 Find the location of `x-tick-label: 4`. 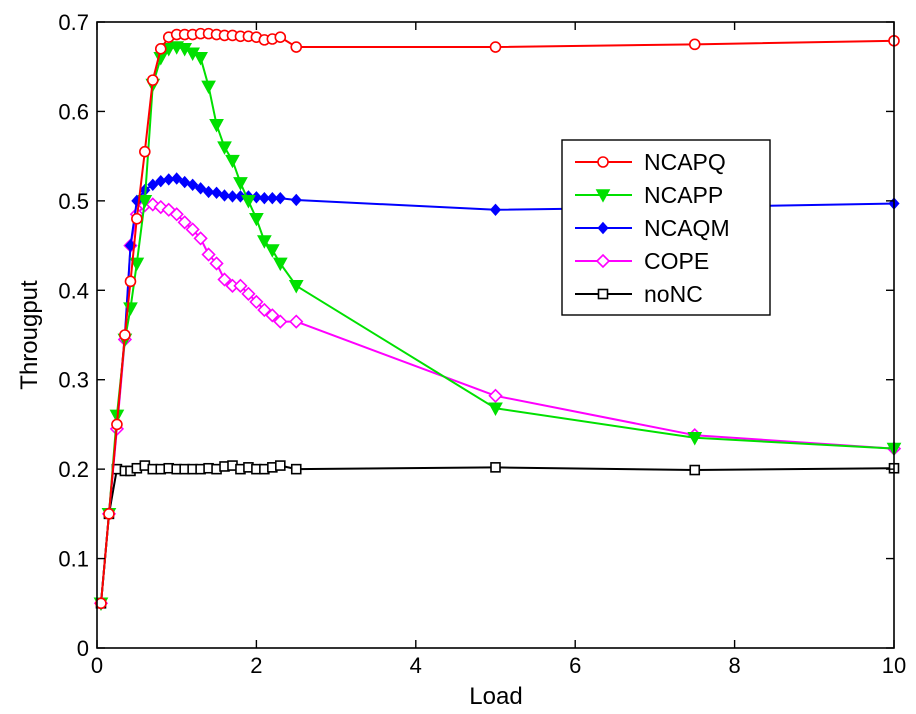

x-tick-label: 4 is located at coordinates (416, 665).